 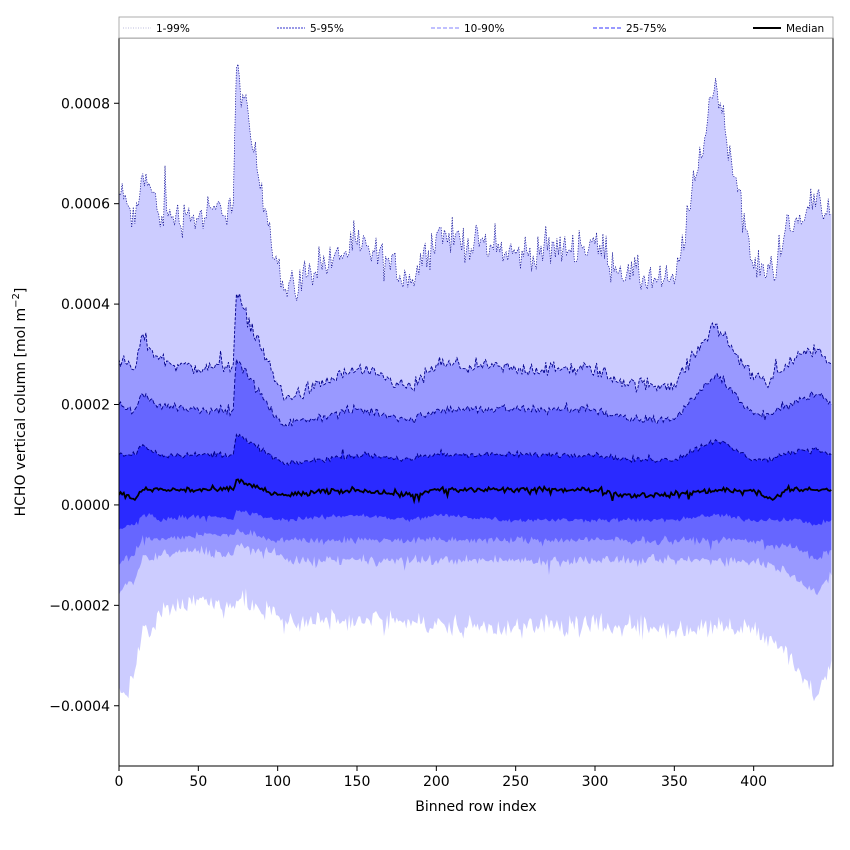 I want to click on legend-label: Median, so click(x=805, y=29).